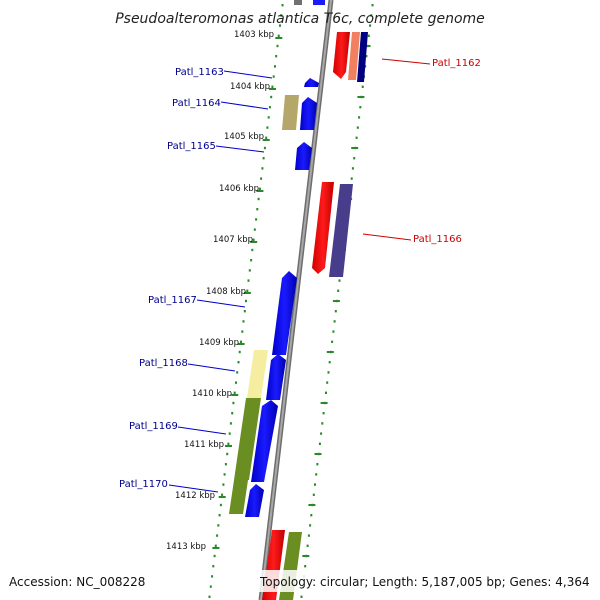 The image size is (600, 600). I want to click on cds-patl-1170-blue, so click(254, 500).